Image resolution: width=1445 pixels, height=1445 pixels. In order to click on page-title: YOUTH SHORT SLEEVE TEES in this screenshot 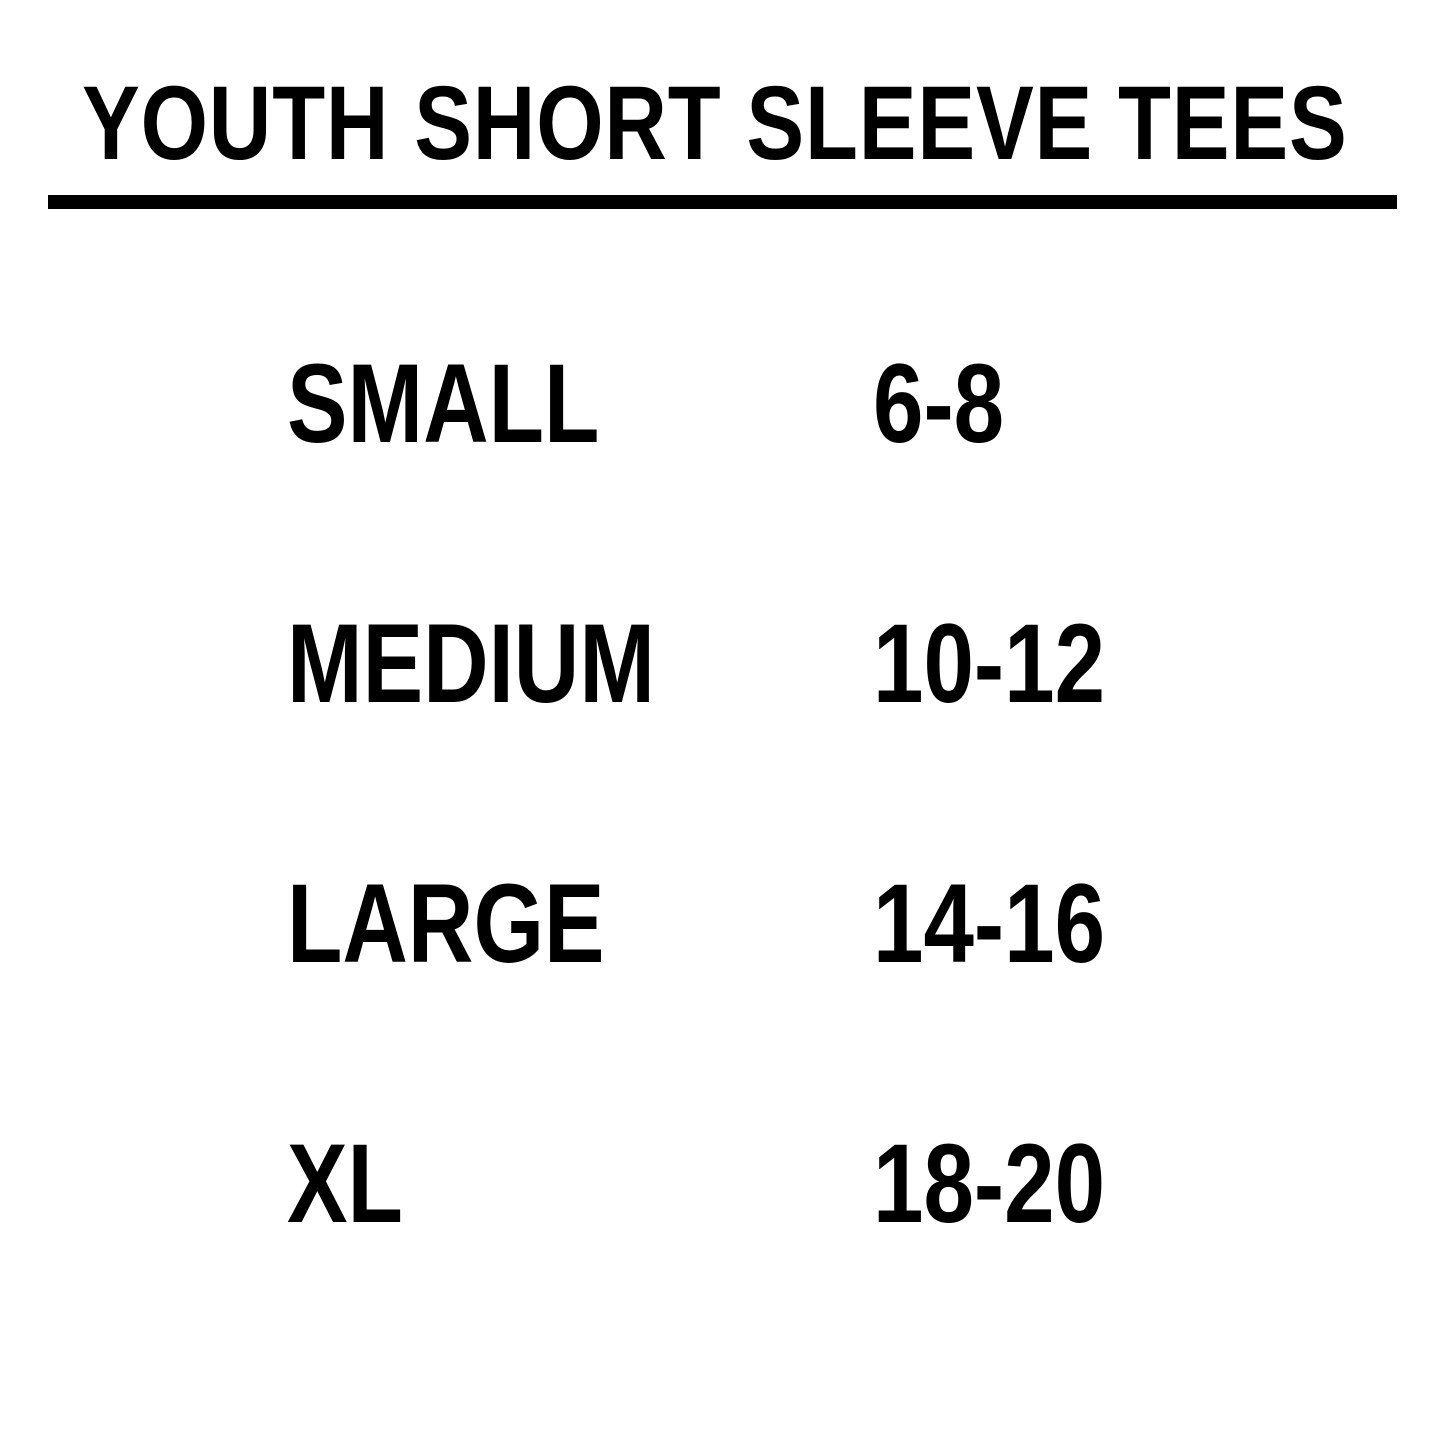, I will do `click(715, 123)`.